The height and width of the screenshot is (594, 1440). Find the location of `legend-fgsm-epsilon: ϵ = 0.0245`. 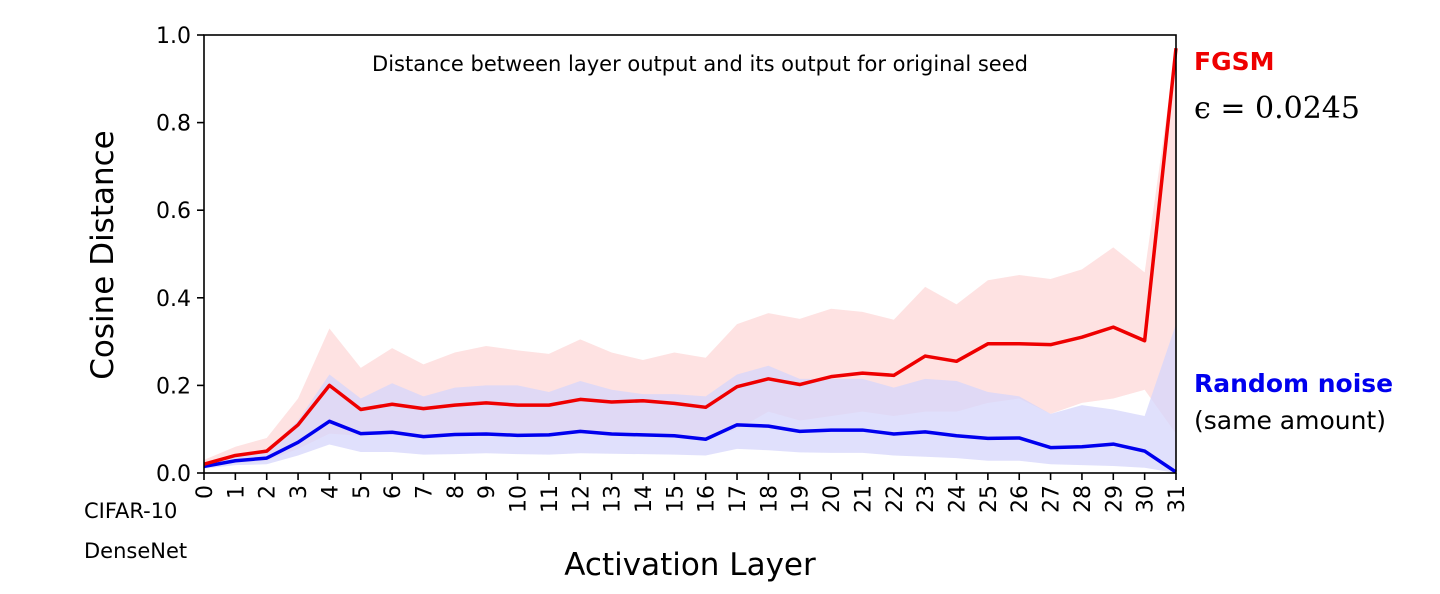

legend-fgsm-epsilon: ϵ = 0.0245 is located at coordinates (1277, 108).